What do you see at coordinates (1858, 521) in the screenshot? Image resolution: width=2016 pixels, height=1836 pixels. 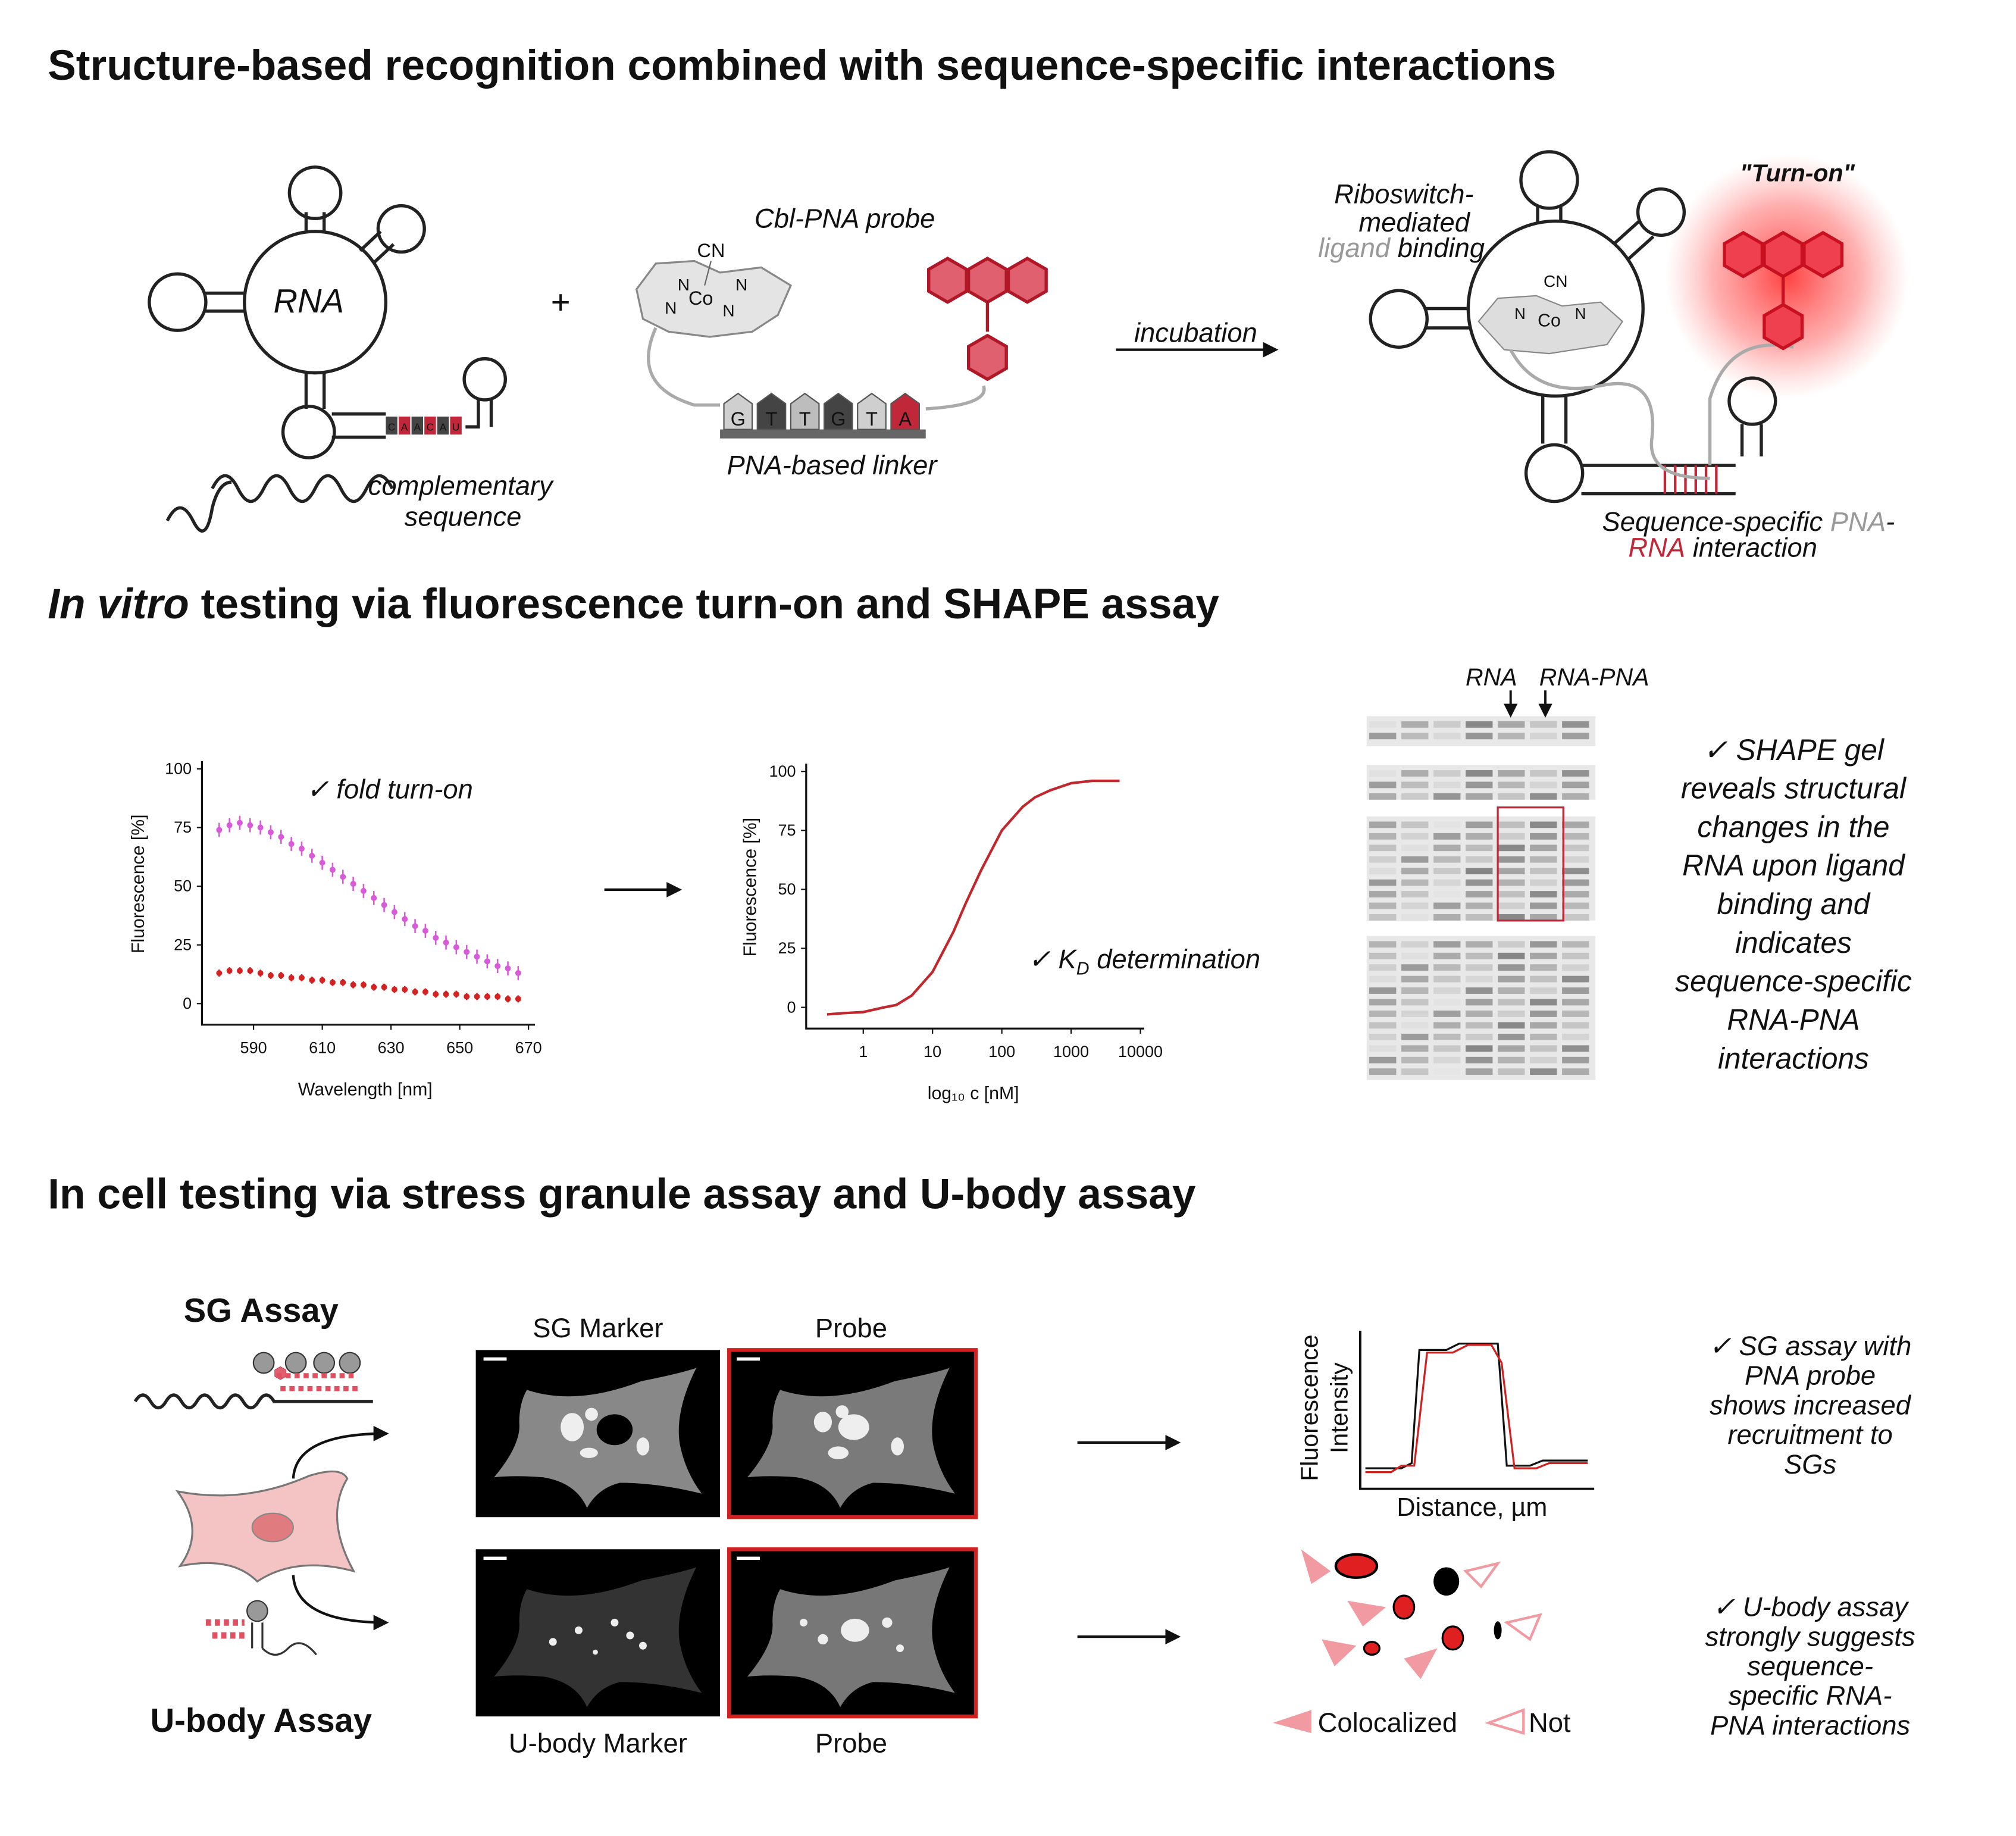 I see `pna: PNA` at bounding box center [1858, 521].